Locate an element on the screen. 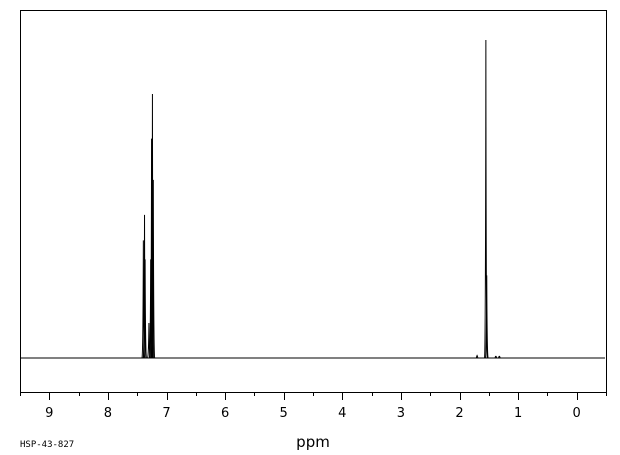 This screenshot has width=620, height=455. x-tick-label: 6 is located at coordinates (225, 413).